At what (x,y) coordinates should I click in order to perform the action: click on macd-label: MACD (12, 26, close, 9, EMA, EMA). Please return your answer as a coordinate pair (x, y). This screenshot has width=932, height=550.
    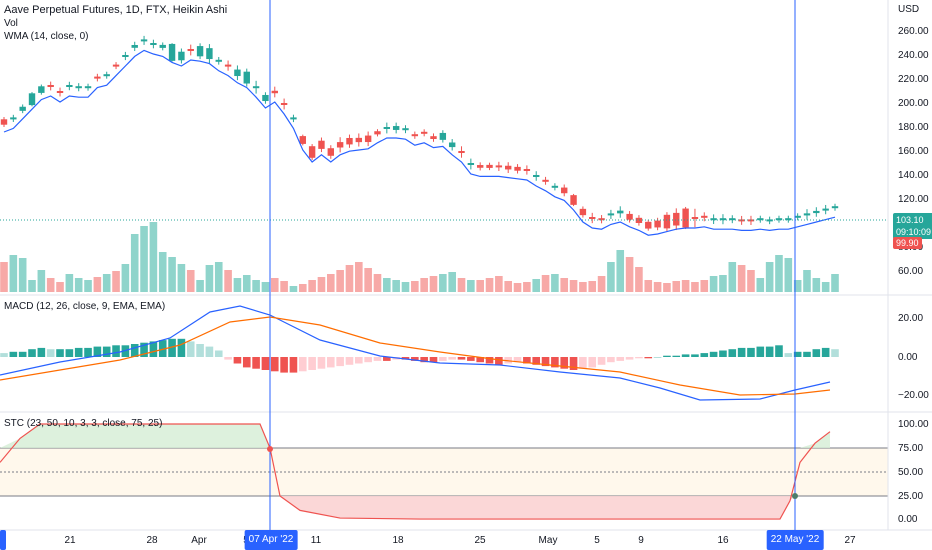
    Looking at the image, I should click on (85, 306).